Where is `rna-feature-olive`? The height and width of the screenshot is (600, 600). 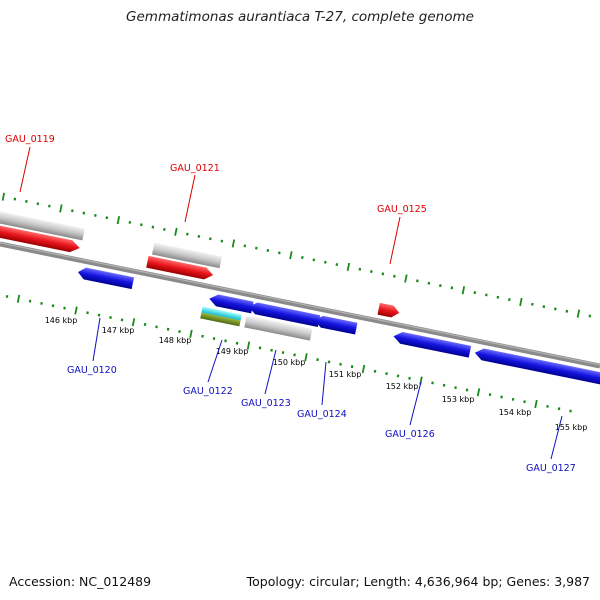 rna-feature-olive is located at coordinates (220, 319).